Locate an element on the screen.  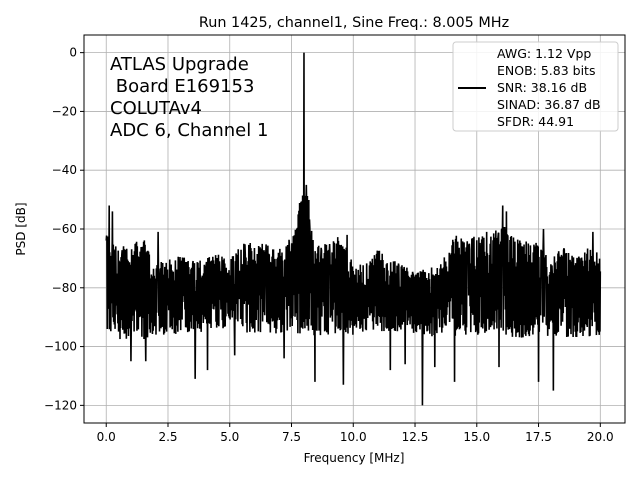
x-axis: 0.0 2.5 5.0 7.5 10.0 12.5 15.0 17.5 20.0 is located at coordinates (355, 433).